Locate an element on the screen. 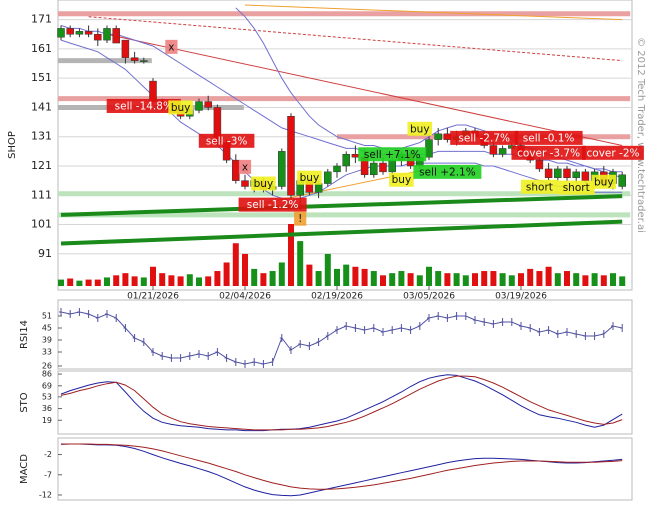 Image resolution: width=657 pixels, height=514 pixels. y-tick-label: 19 is located at coordinates (47, 420).